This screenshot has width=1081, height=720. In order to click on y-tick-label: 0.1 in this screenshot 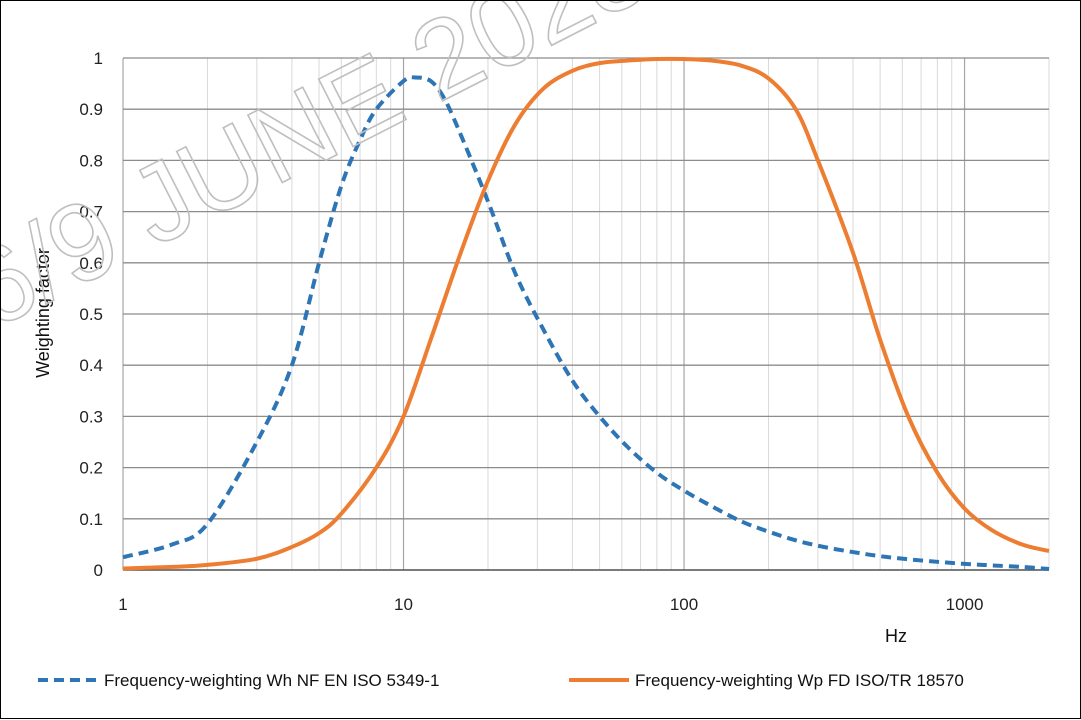, I will do `click(91, 519)`.